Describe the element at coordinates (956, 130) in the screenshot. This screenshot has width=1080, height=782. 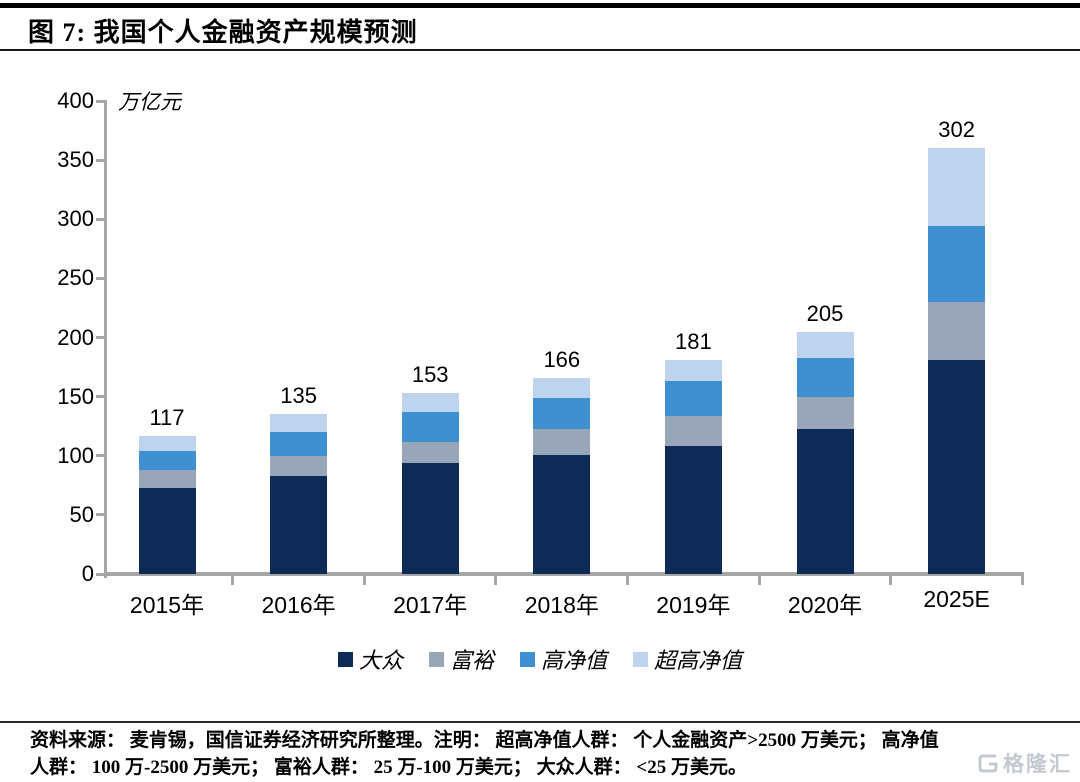
I see `bar-total-label: 302` at that location.